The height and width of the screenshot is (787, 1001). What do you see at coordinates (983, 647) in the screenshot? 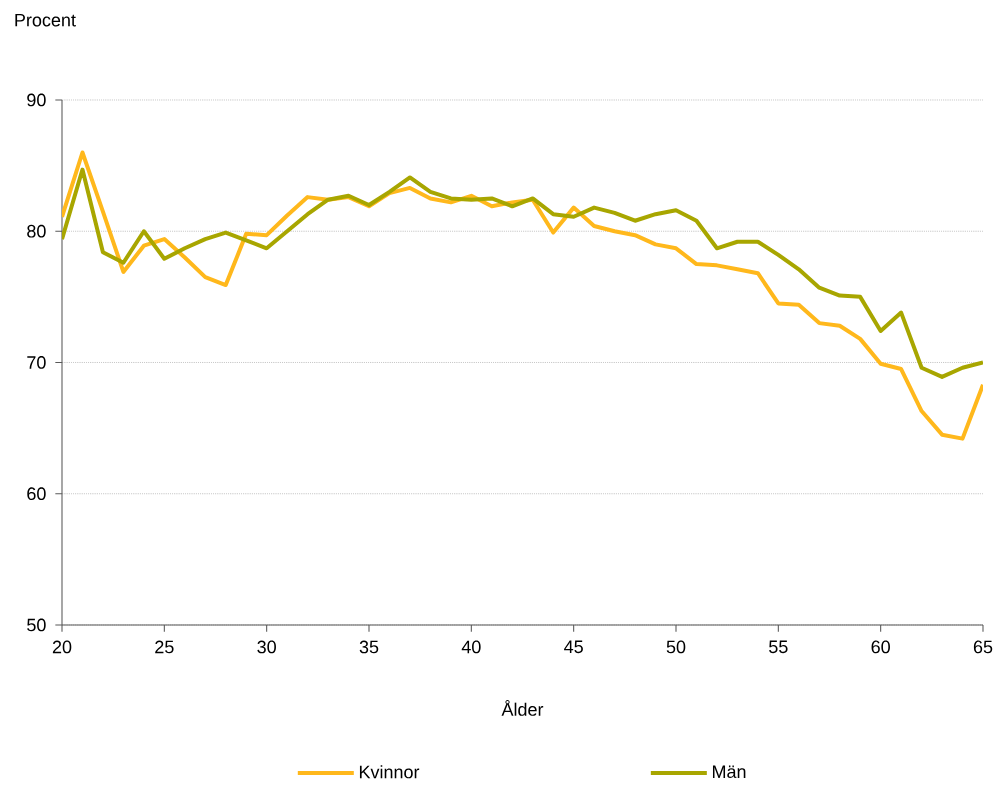
I see `x-tick-label: 65` at bounding box center [983, 647].